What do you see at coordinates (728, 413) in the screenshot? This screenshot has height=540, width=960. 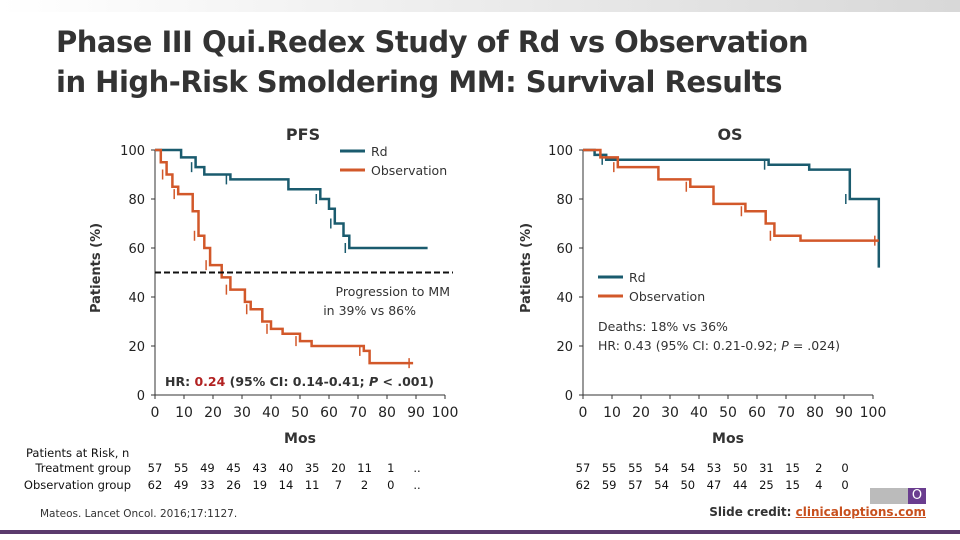 I see `x-tick-label: 50` at bounding box center [728, 413].